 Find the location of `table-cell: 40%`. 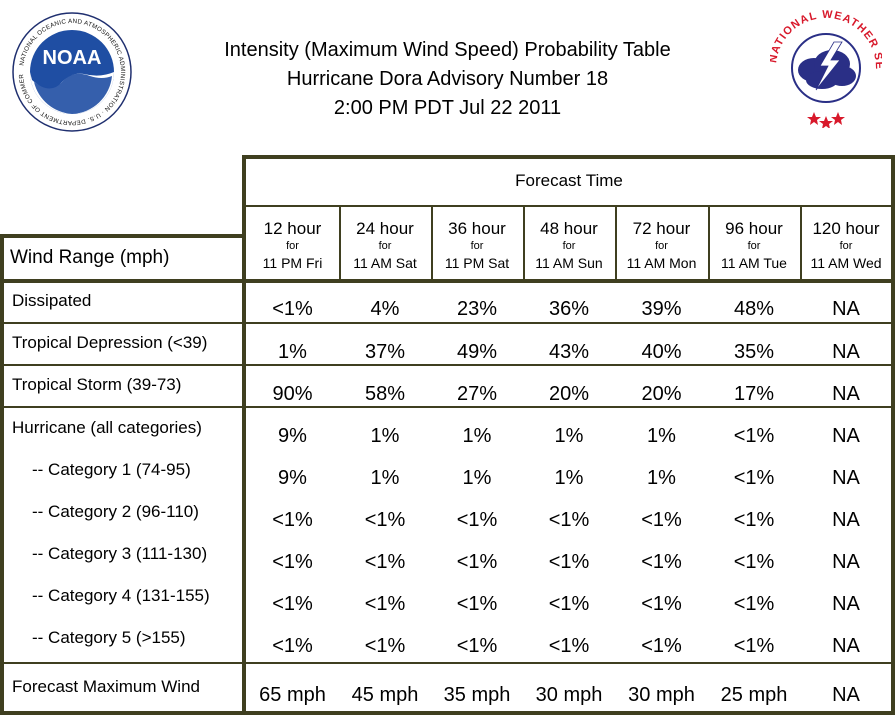

table-cell: 40% is located at coordinates (661, 352).